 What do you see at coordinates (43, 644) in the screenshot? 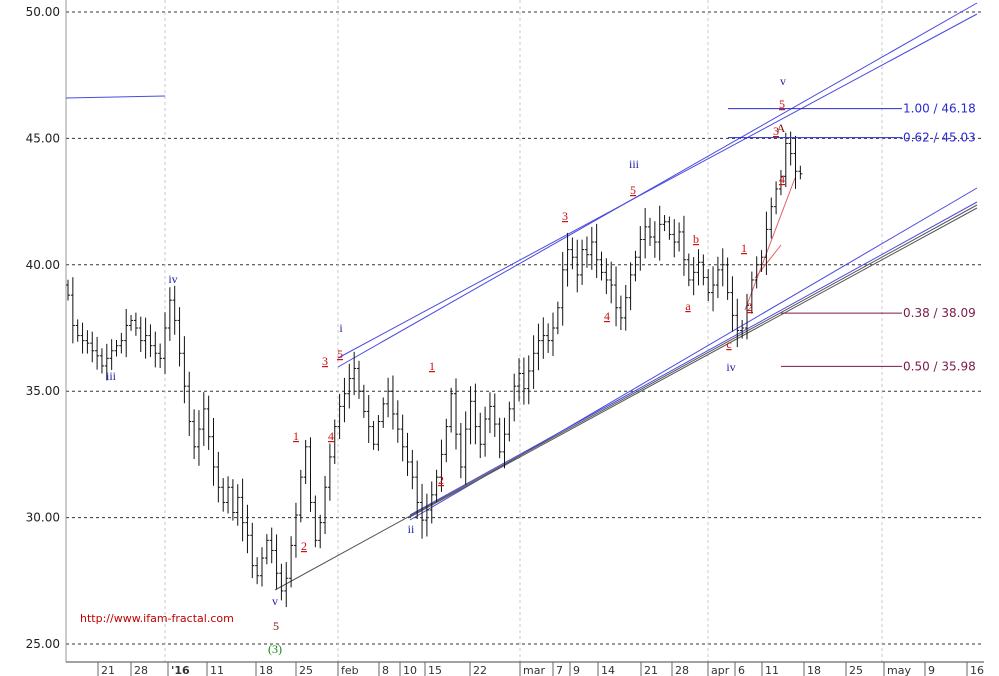
I see `y-tick-label: 25.00` at bounding box center [43, 644].